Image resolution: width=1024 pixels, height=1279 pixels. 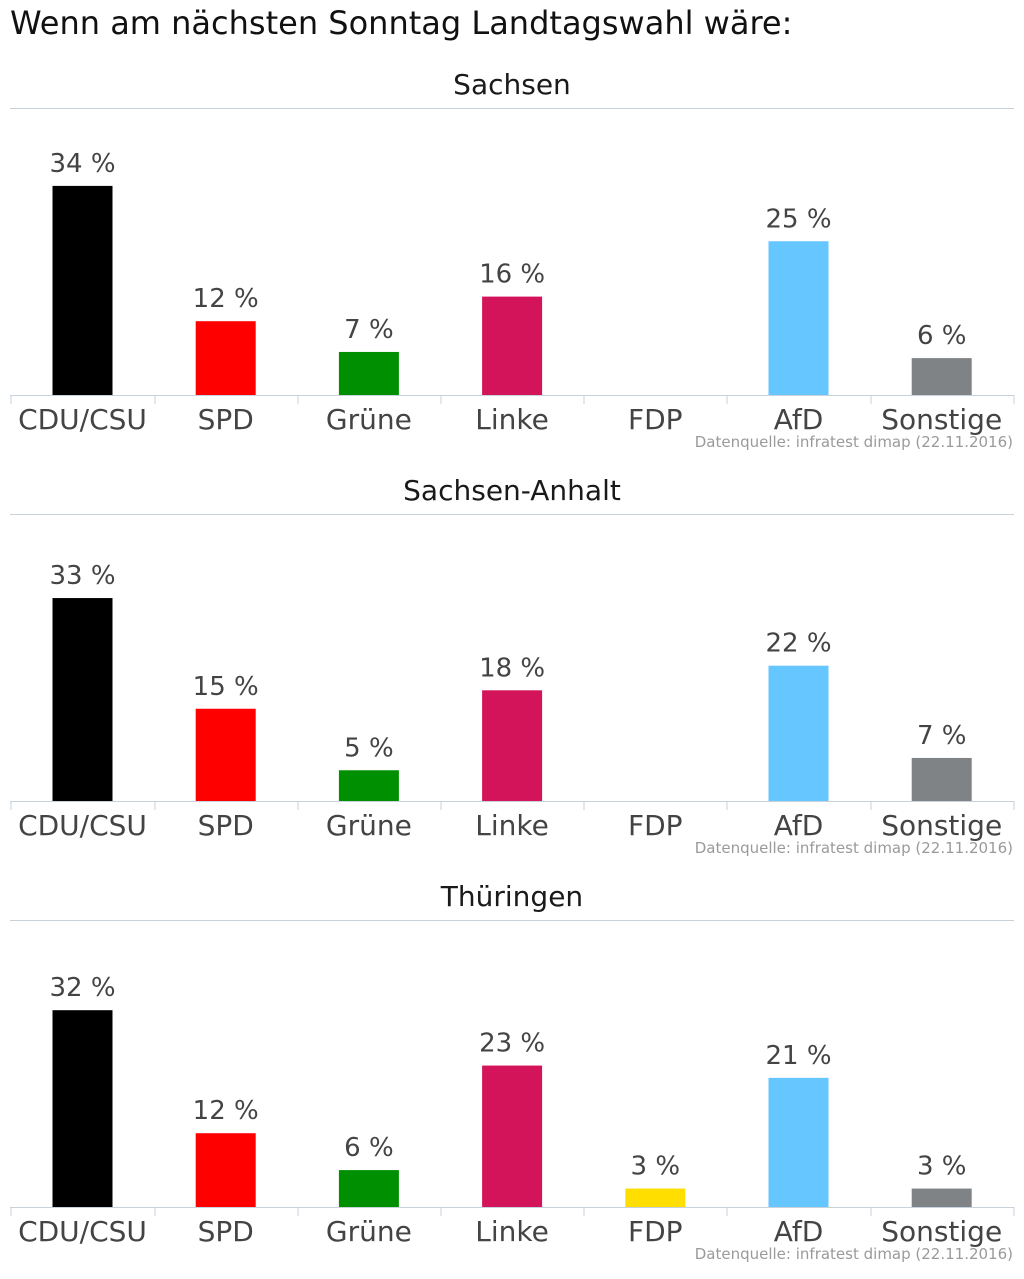 I want to click on data-label-cdu-csu: 33 %, so click(x=82, y=576).